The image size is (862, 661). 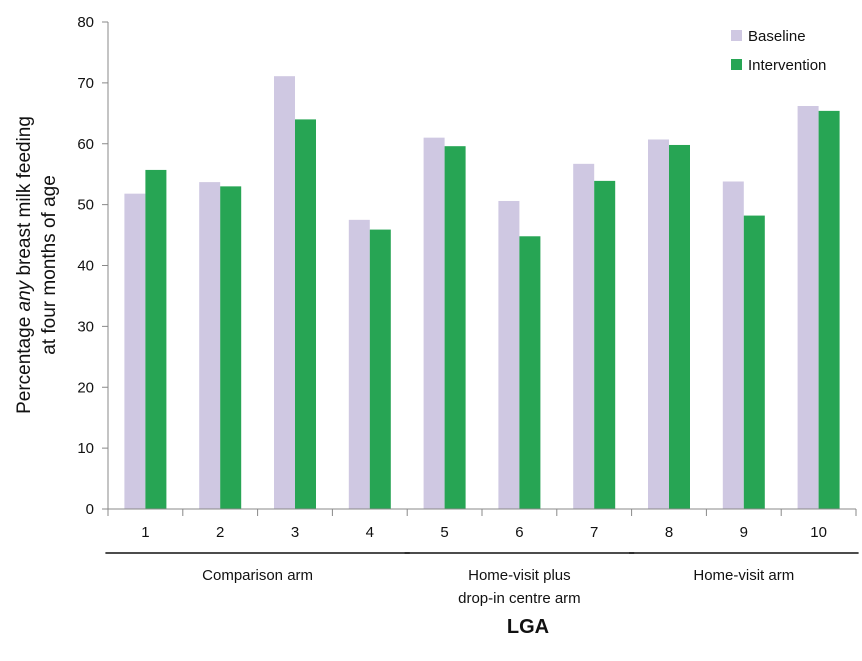 What do you see at coordinates (787, 65) in the screenshot?
I see `legend-label-intervention: Intervention` at bounding box center [787, 65].